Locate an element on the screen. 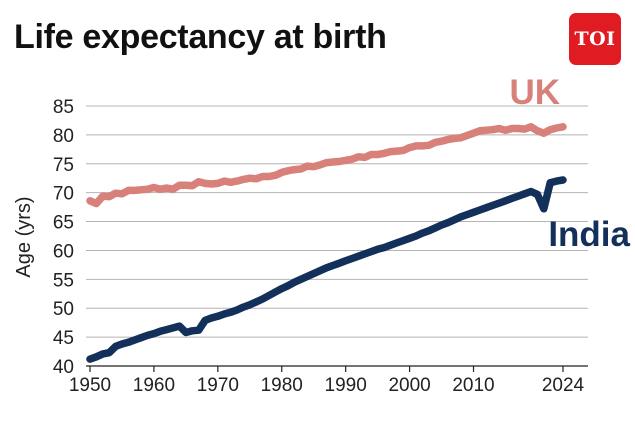  y-axis-ticks: 40 45 50 55 60 65 70 75 80 85 is located at coordinates (63, 237).